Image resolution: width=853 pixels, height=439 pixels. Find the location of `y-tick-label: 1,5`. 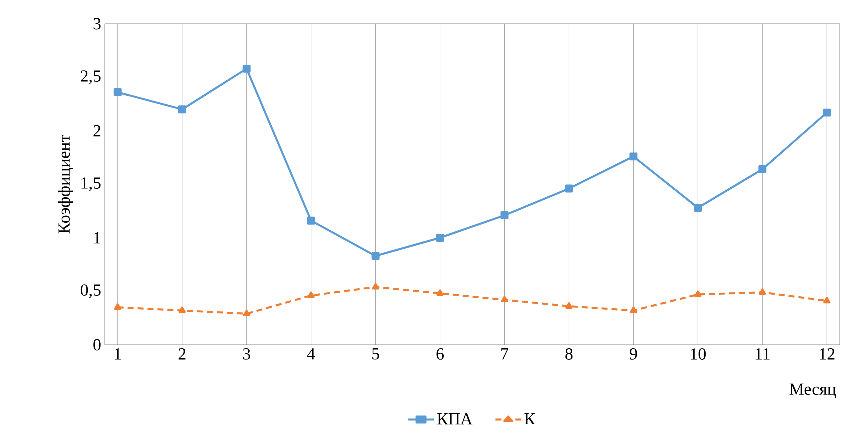

y-tick-label: 1,5 is located at coordinates (91, 185).